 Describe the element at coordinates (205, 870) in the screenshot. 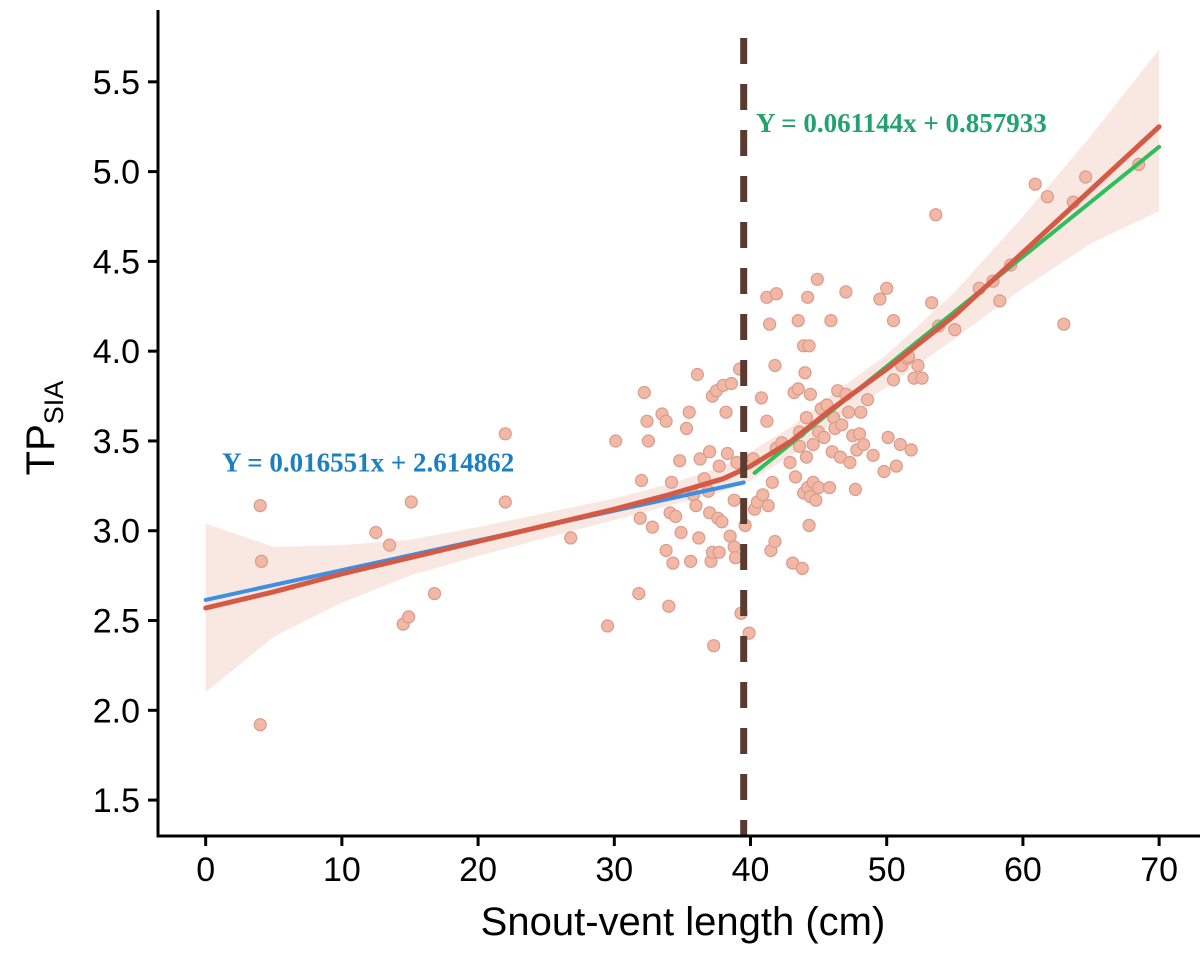

I see `x-tick-label: 0` at that location.